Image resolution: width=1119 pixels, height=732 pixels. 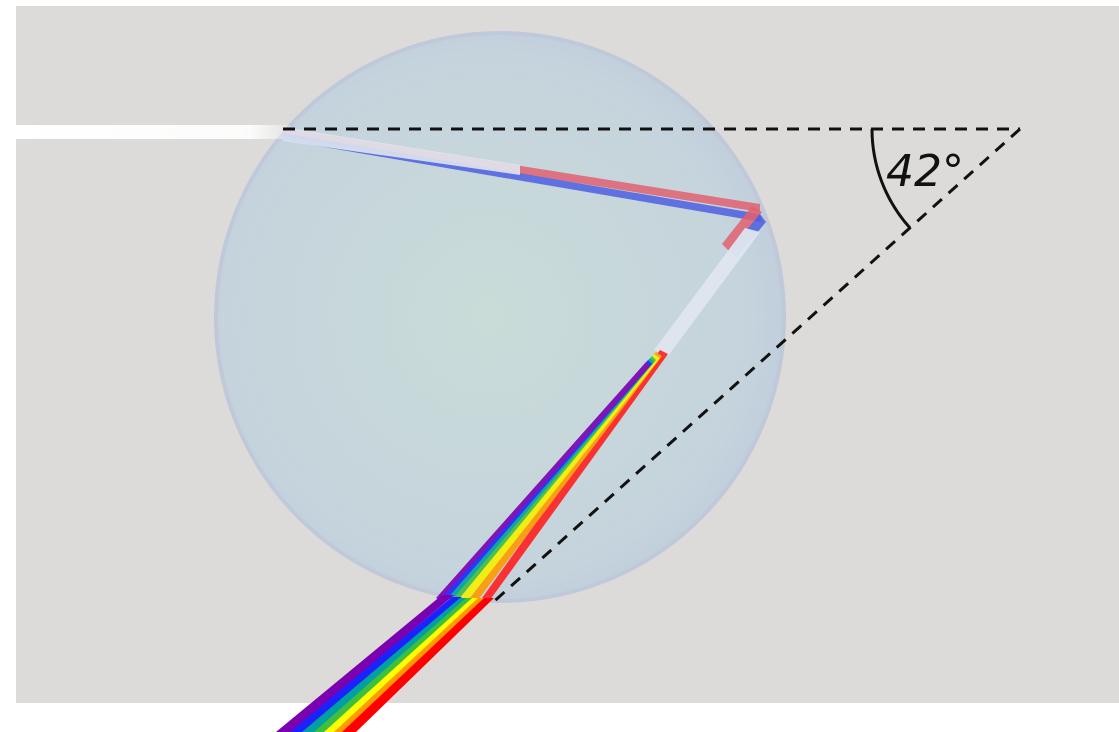 What do you see at coordinates (522, 174) in the screenshot?
I see `internal-ray-to-back` at bounding box center [522, 174].